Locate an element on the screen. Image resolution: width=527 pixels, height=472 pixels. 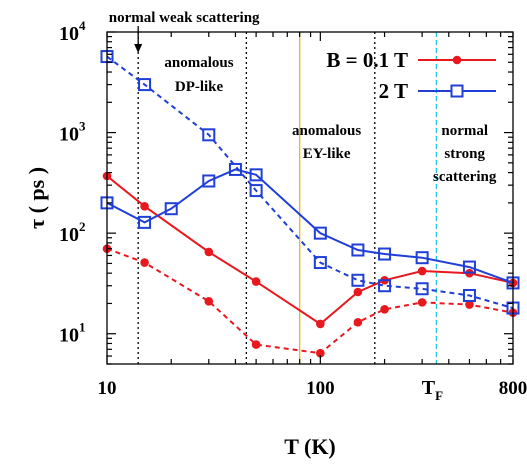
y-tick-label: 10² is located at coordinates (72, 232).